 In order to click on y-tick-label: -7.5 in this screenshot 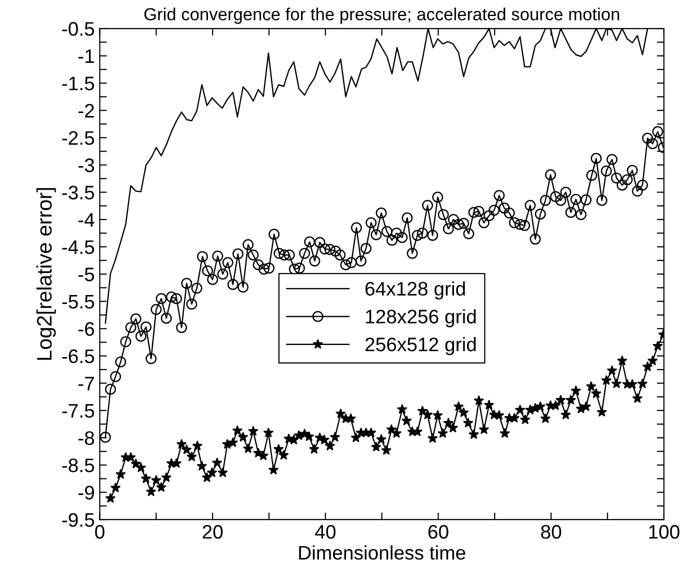, I will do `click(78, 411)`.